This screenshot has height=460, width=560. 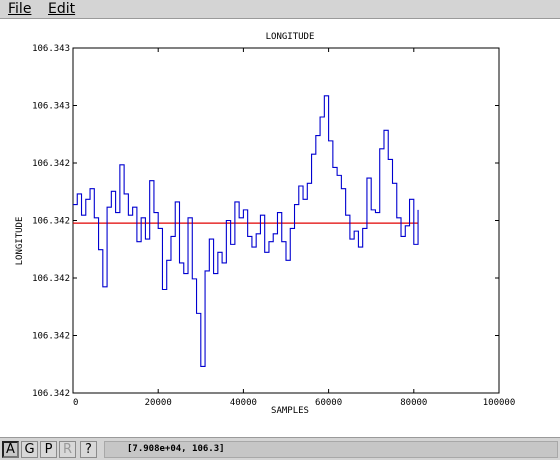 I want to click on y-axis-label: LONGITUDE, so click(x=20, y=241).